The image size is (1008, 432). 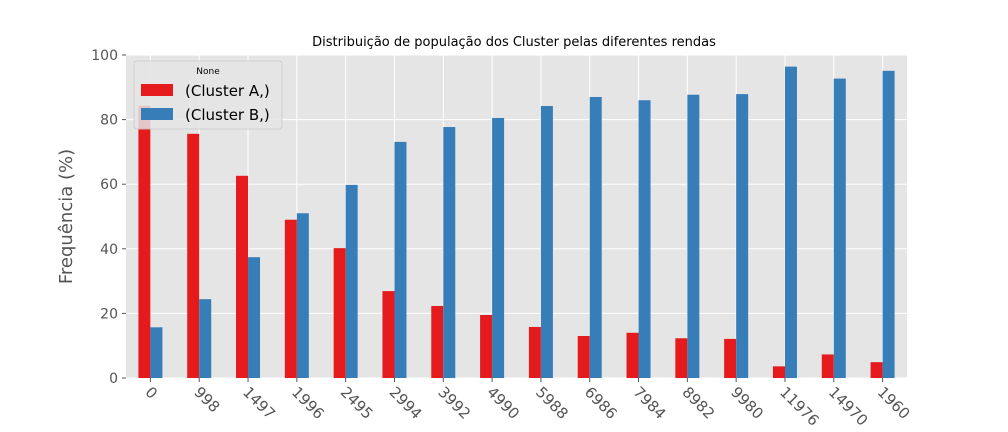 What do you see at coordinates (552, 403) in the screenshot?
I see `x-tick-label: 5988` at bounding box center [552, 403].